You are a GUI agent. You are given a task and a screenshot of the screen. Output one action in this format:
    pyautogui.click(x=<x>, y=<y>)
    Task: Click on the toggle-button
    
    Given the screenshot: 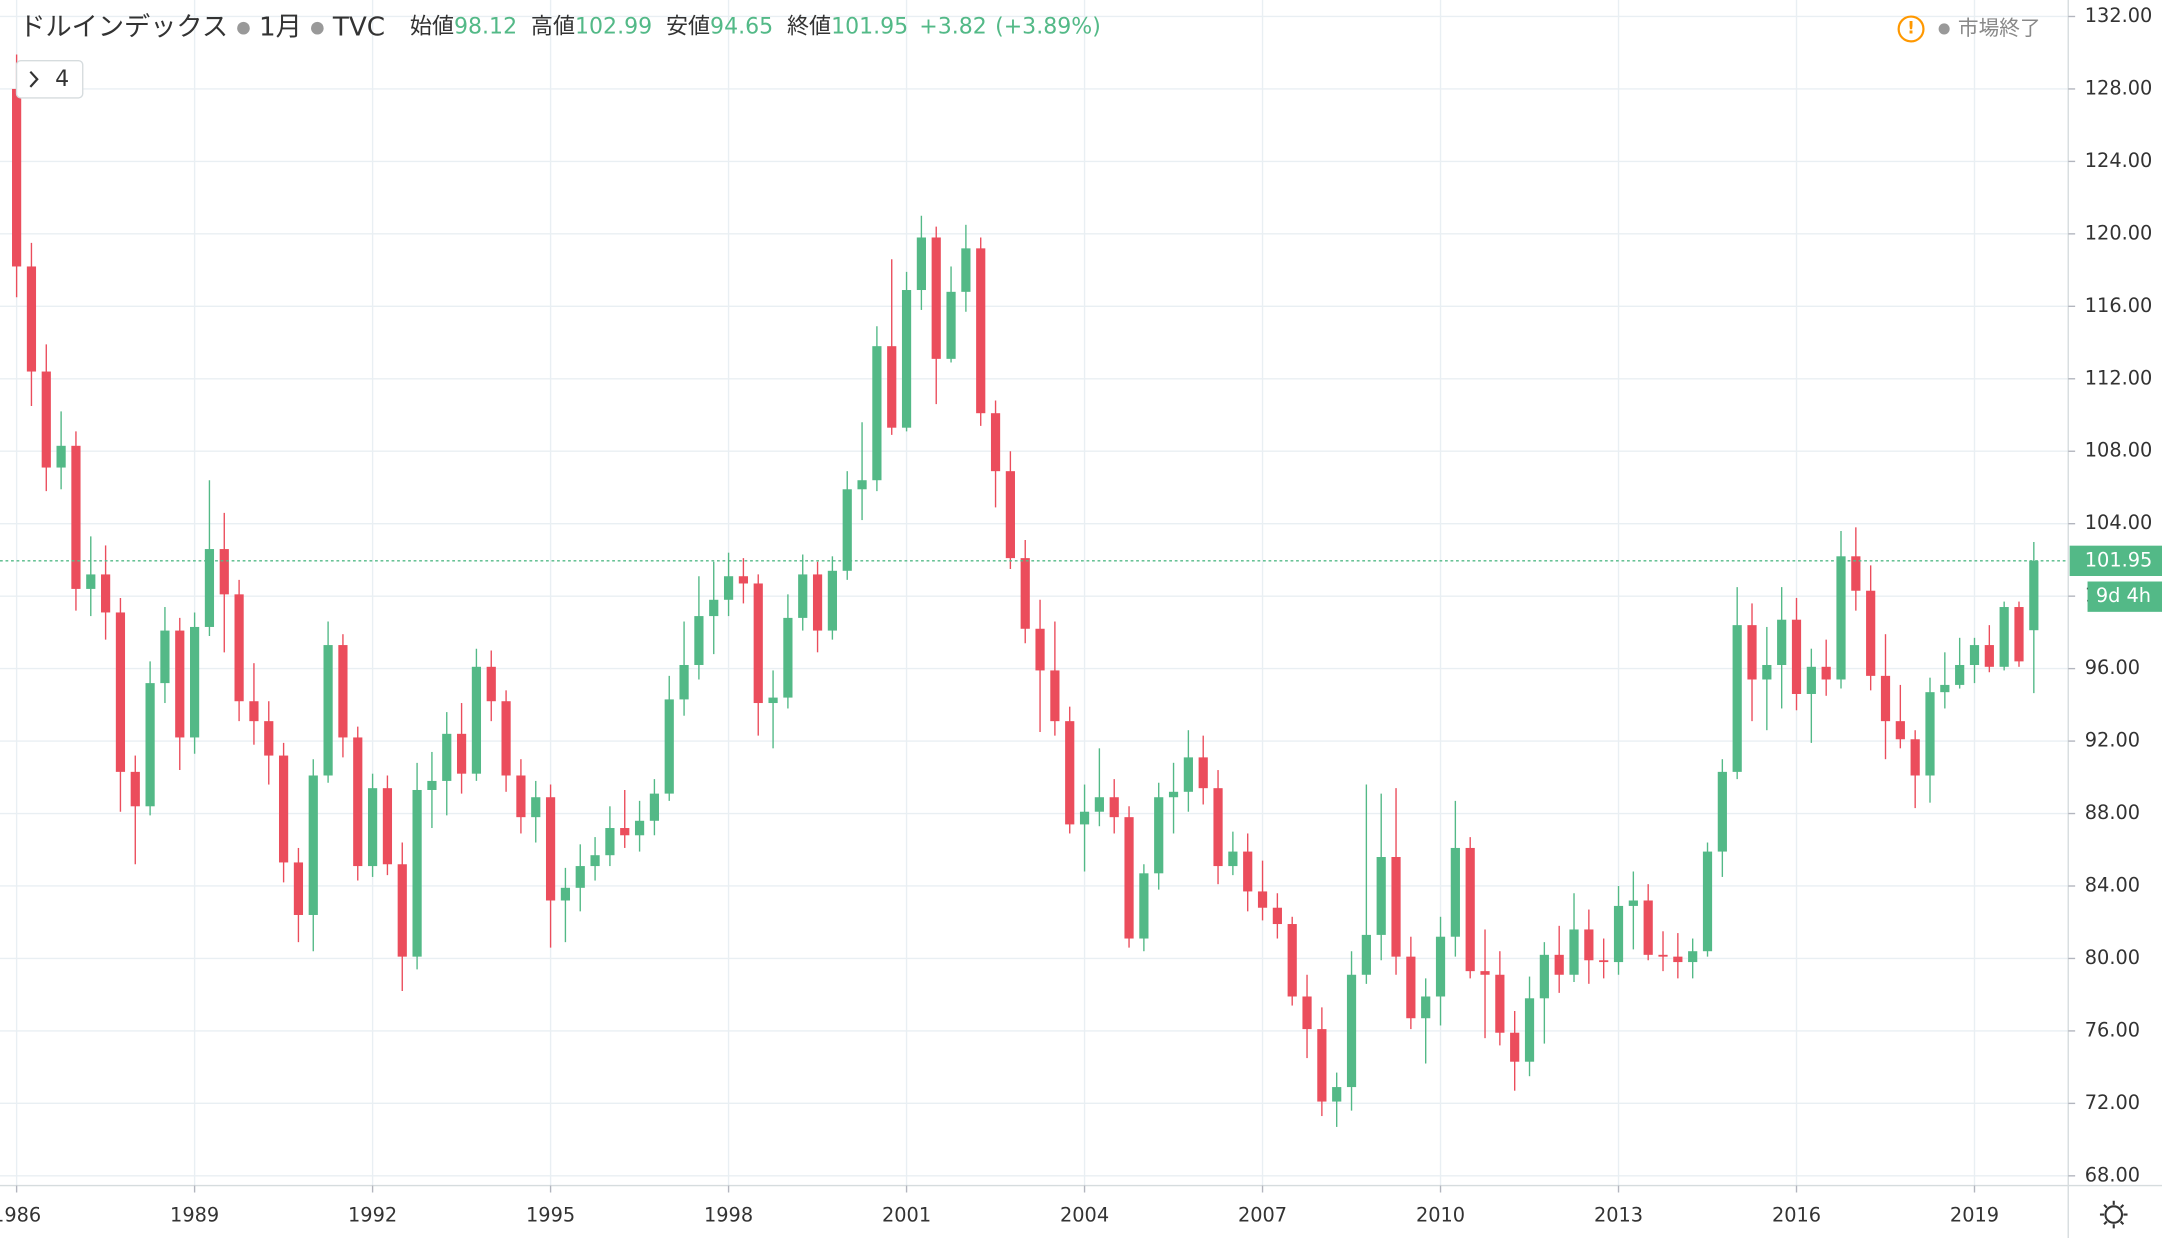 What is the action you would take?
    pyautogui.click(x=49, y=79)
    